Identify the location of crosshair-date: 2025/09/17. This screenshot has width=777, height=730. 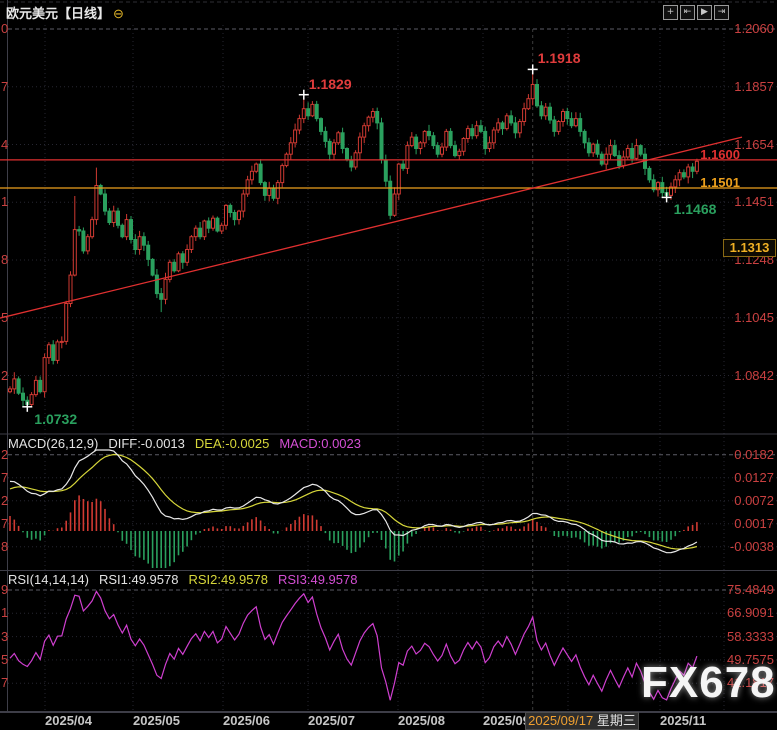
(561, 720).